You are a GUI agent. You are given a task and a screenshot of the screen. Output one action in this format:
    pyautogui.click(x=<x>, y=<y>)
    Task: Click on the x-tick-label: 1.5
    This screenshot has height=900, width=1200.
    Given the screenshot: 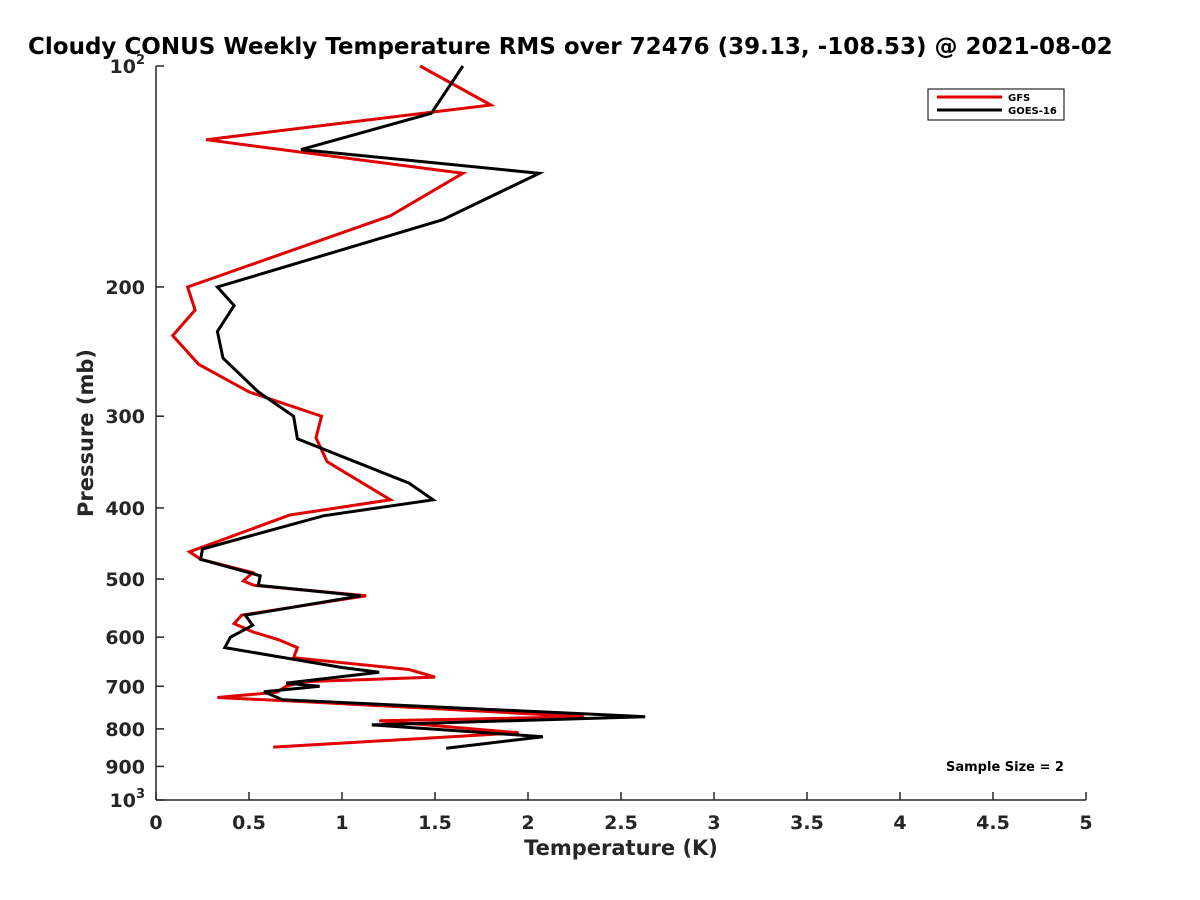 What is the action you would take?
    pyautogui.click(x=435, y=823)
    